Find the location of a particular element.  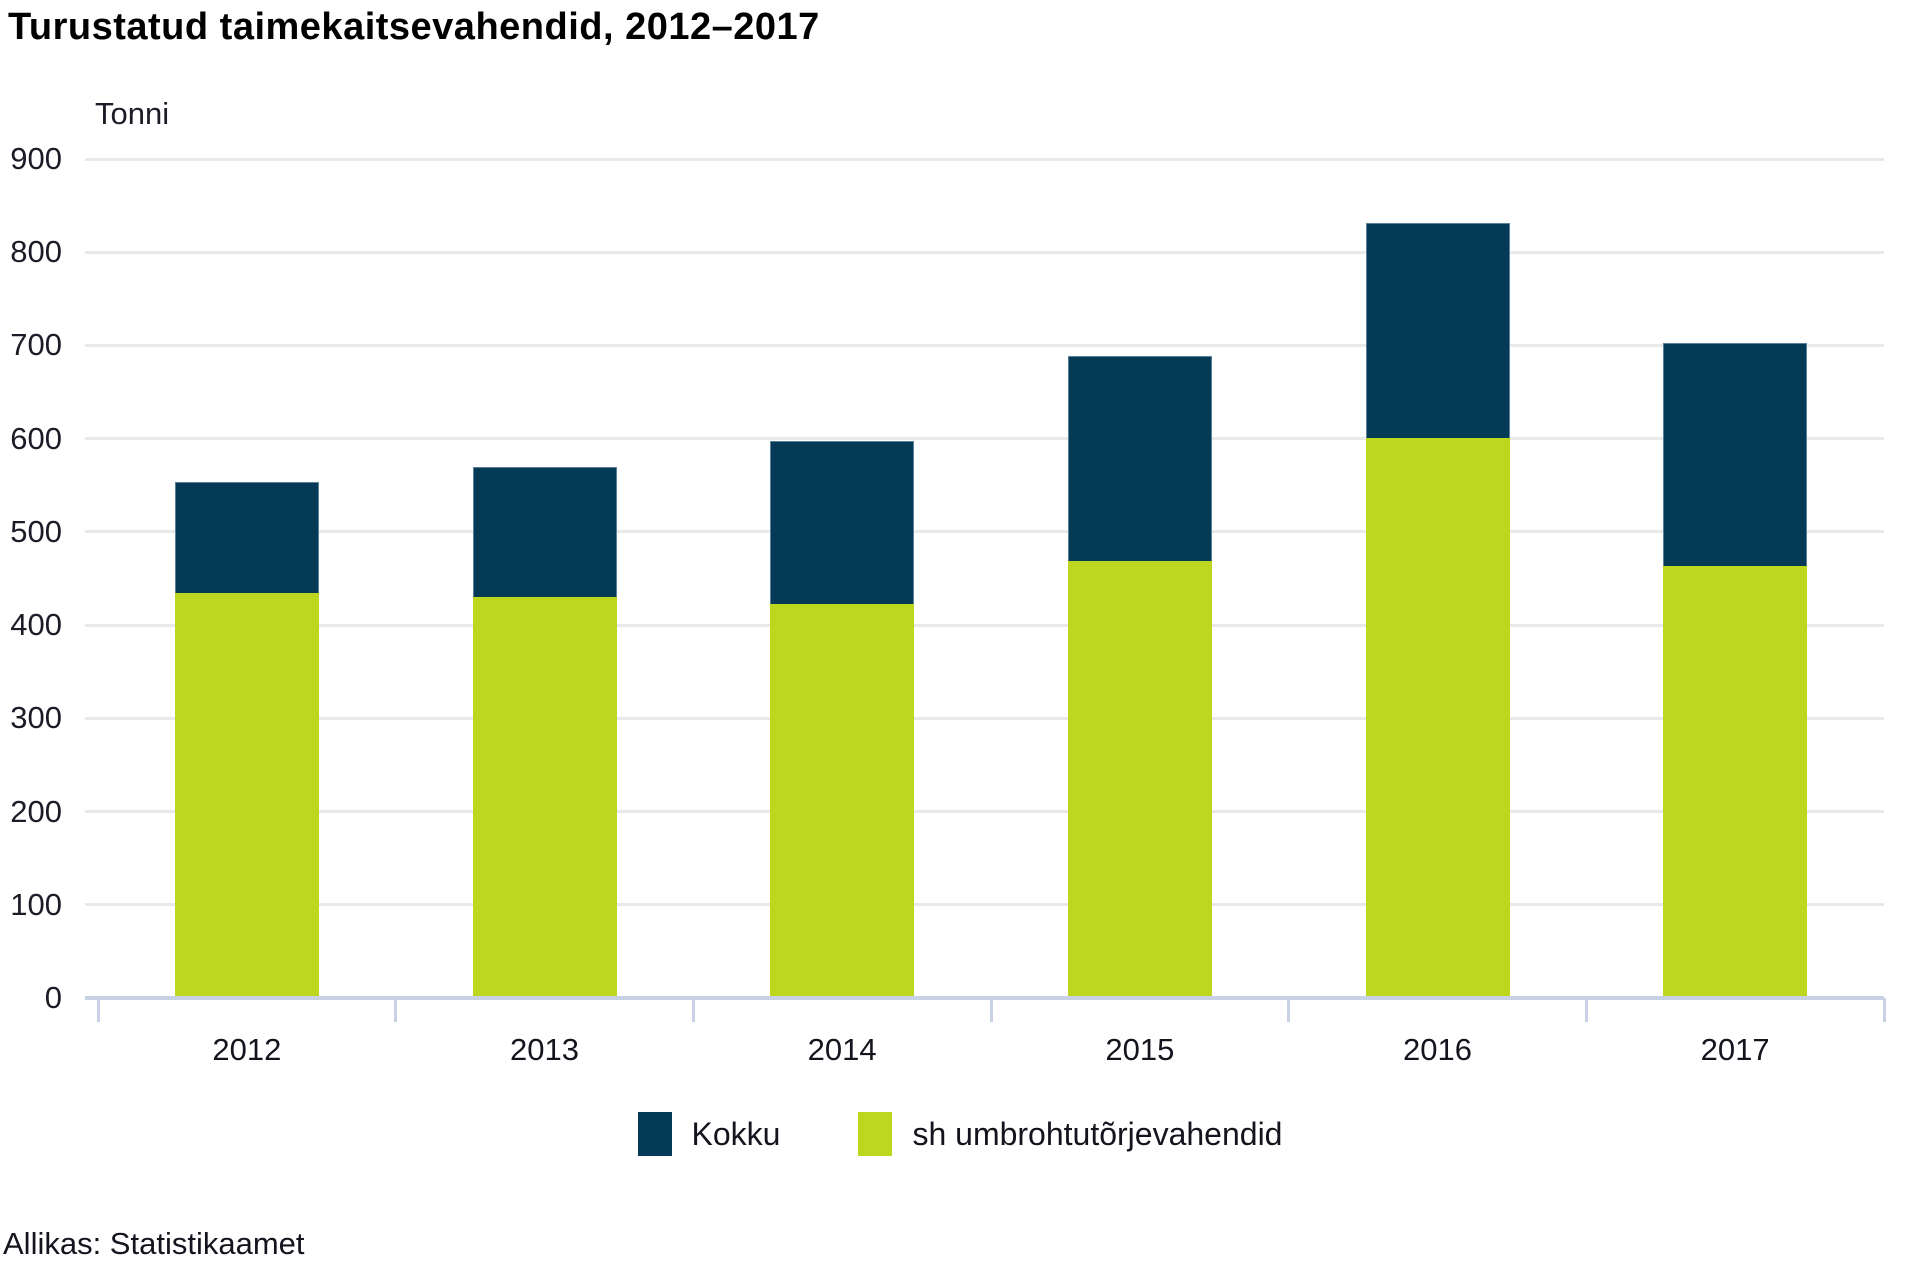

x-axis-label-2014: 2014 is located at coordinates (842, 1049).